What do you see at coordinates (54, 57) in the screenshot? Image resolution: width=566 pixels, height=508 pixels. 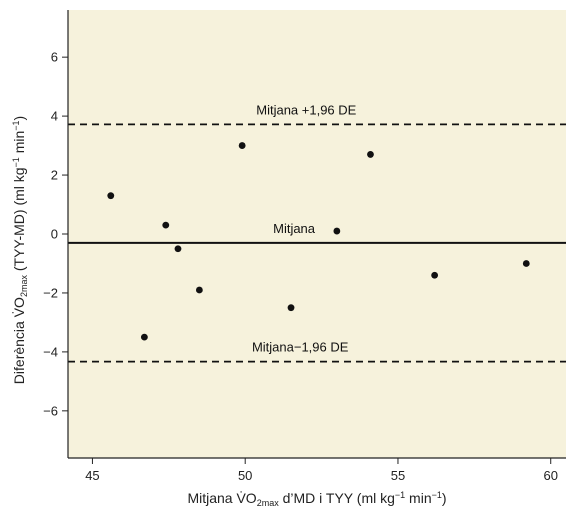 I see `y-tick-label: 6` at bounding box center [54, 57].